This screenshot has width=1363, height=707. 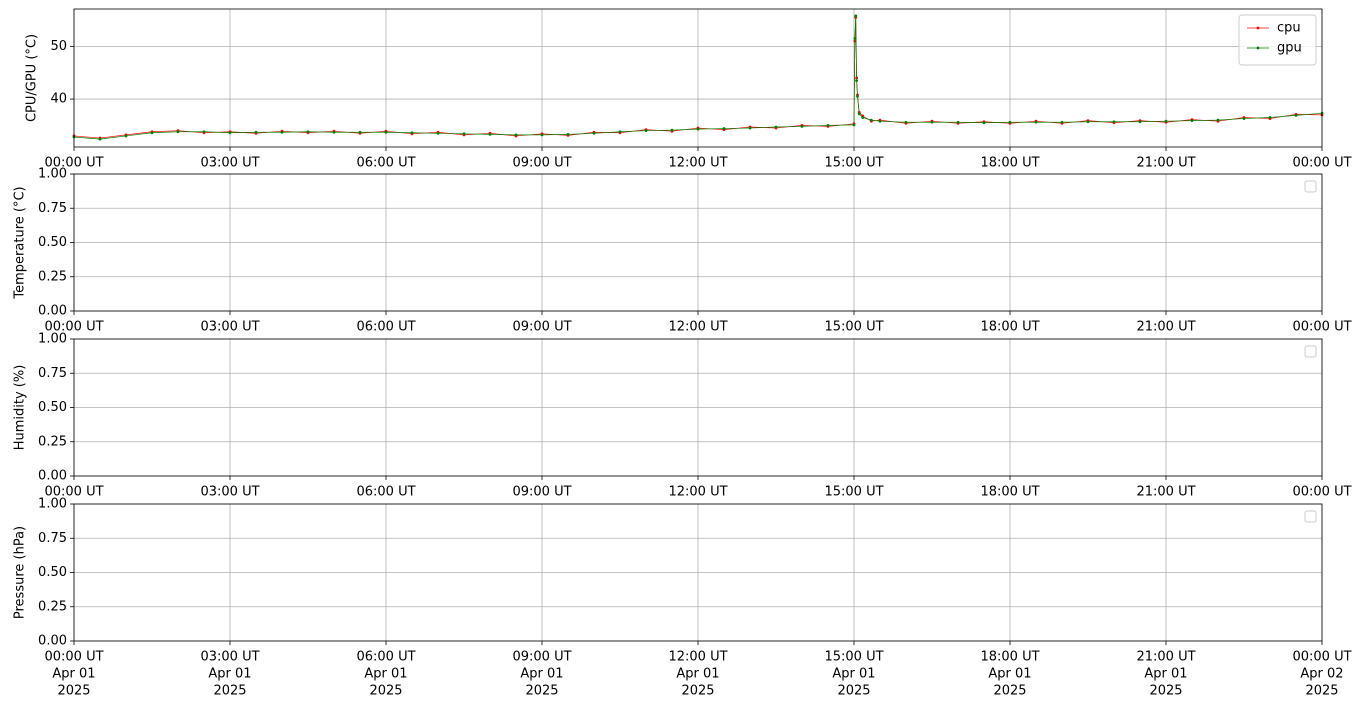 What do you see at coordinates (58, 99) in the screenshot?
I see `y-tick-label: 40` at bounding box center [58, 99].